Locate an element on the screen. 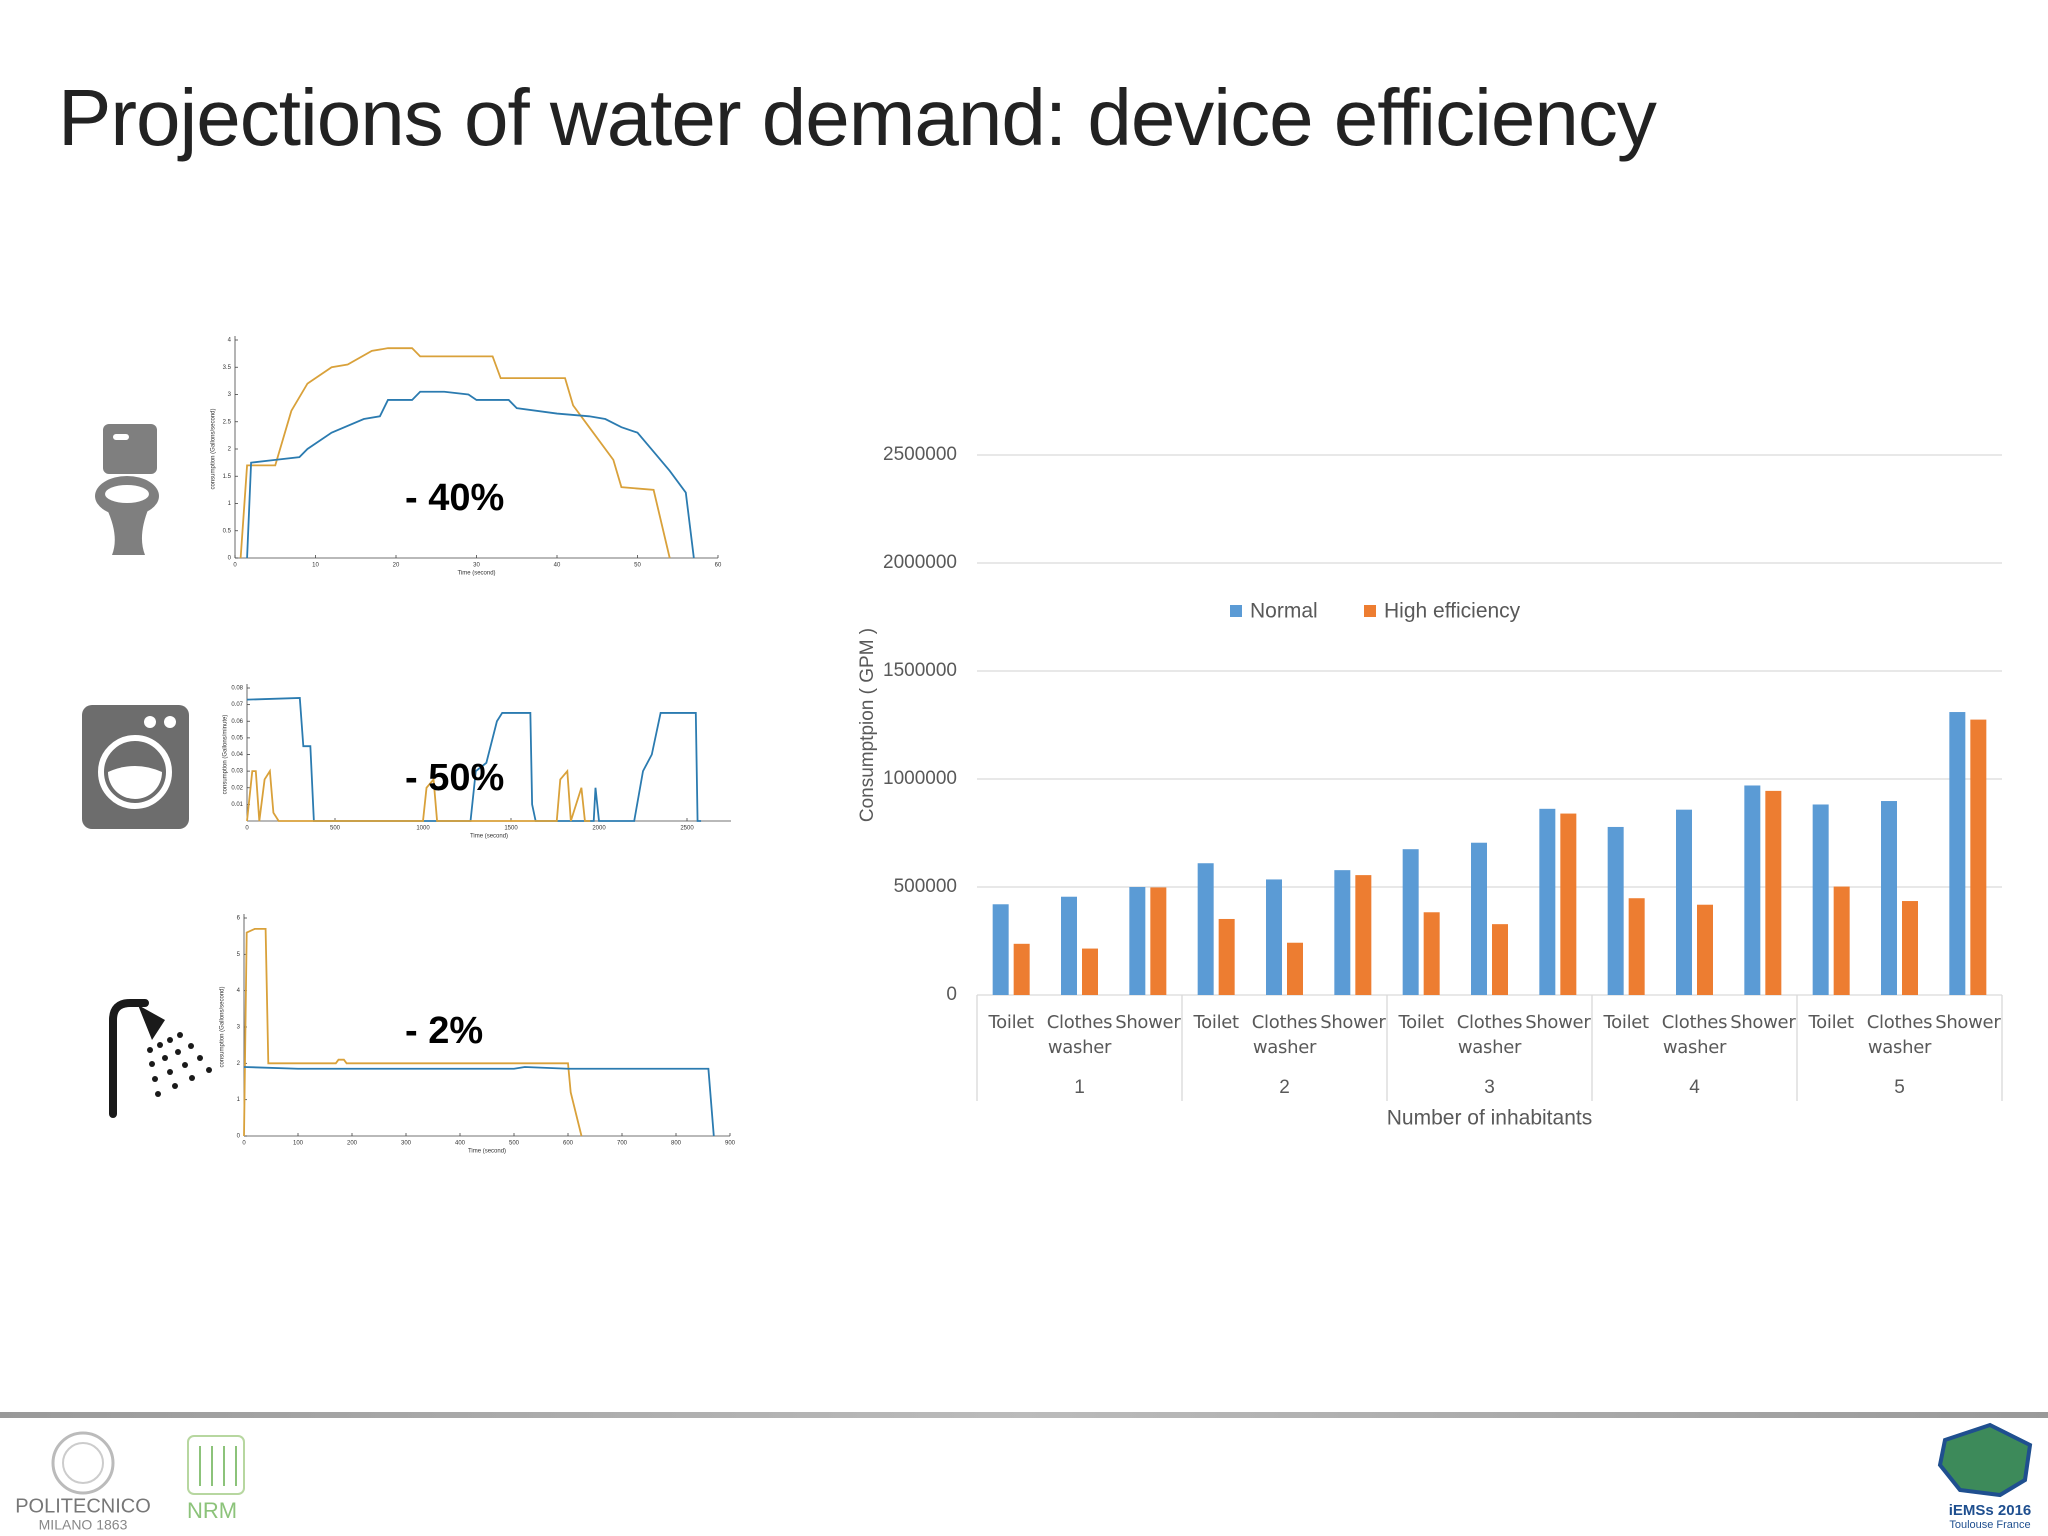 This screenshot has width=2048, height=1536. y-tick-label: 6 is located at coordinates (239, 919).